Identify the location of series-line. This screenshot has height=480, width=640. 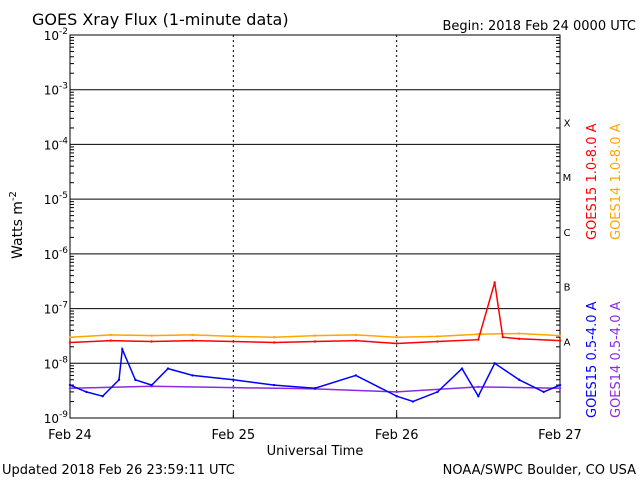
(315, 374).